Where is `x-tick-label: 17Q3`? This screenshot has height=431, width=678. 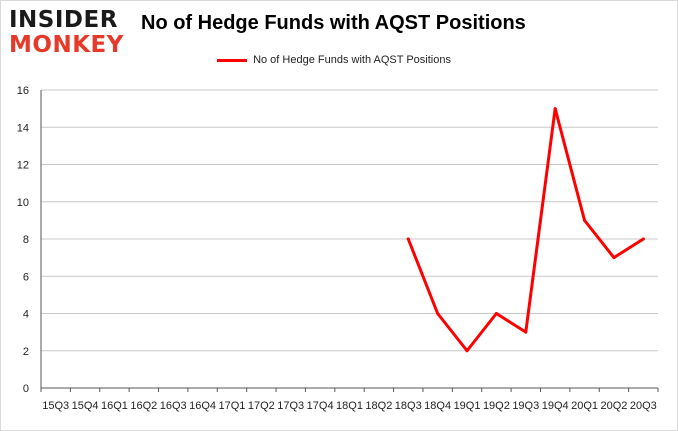
x-tick-label: 17Q3 is located at coordinates (290, 406).